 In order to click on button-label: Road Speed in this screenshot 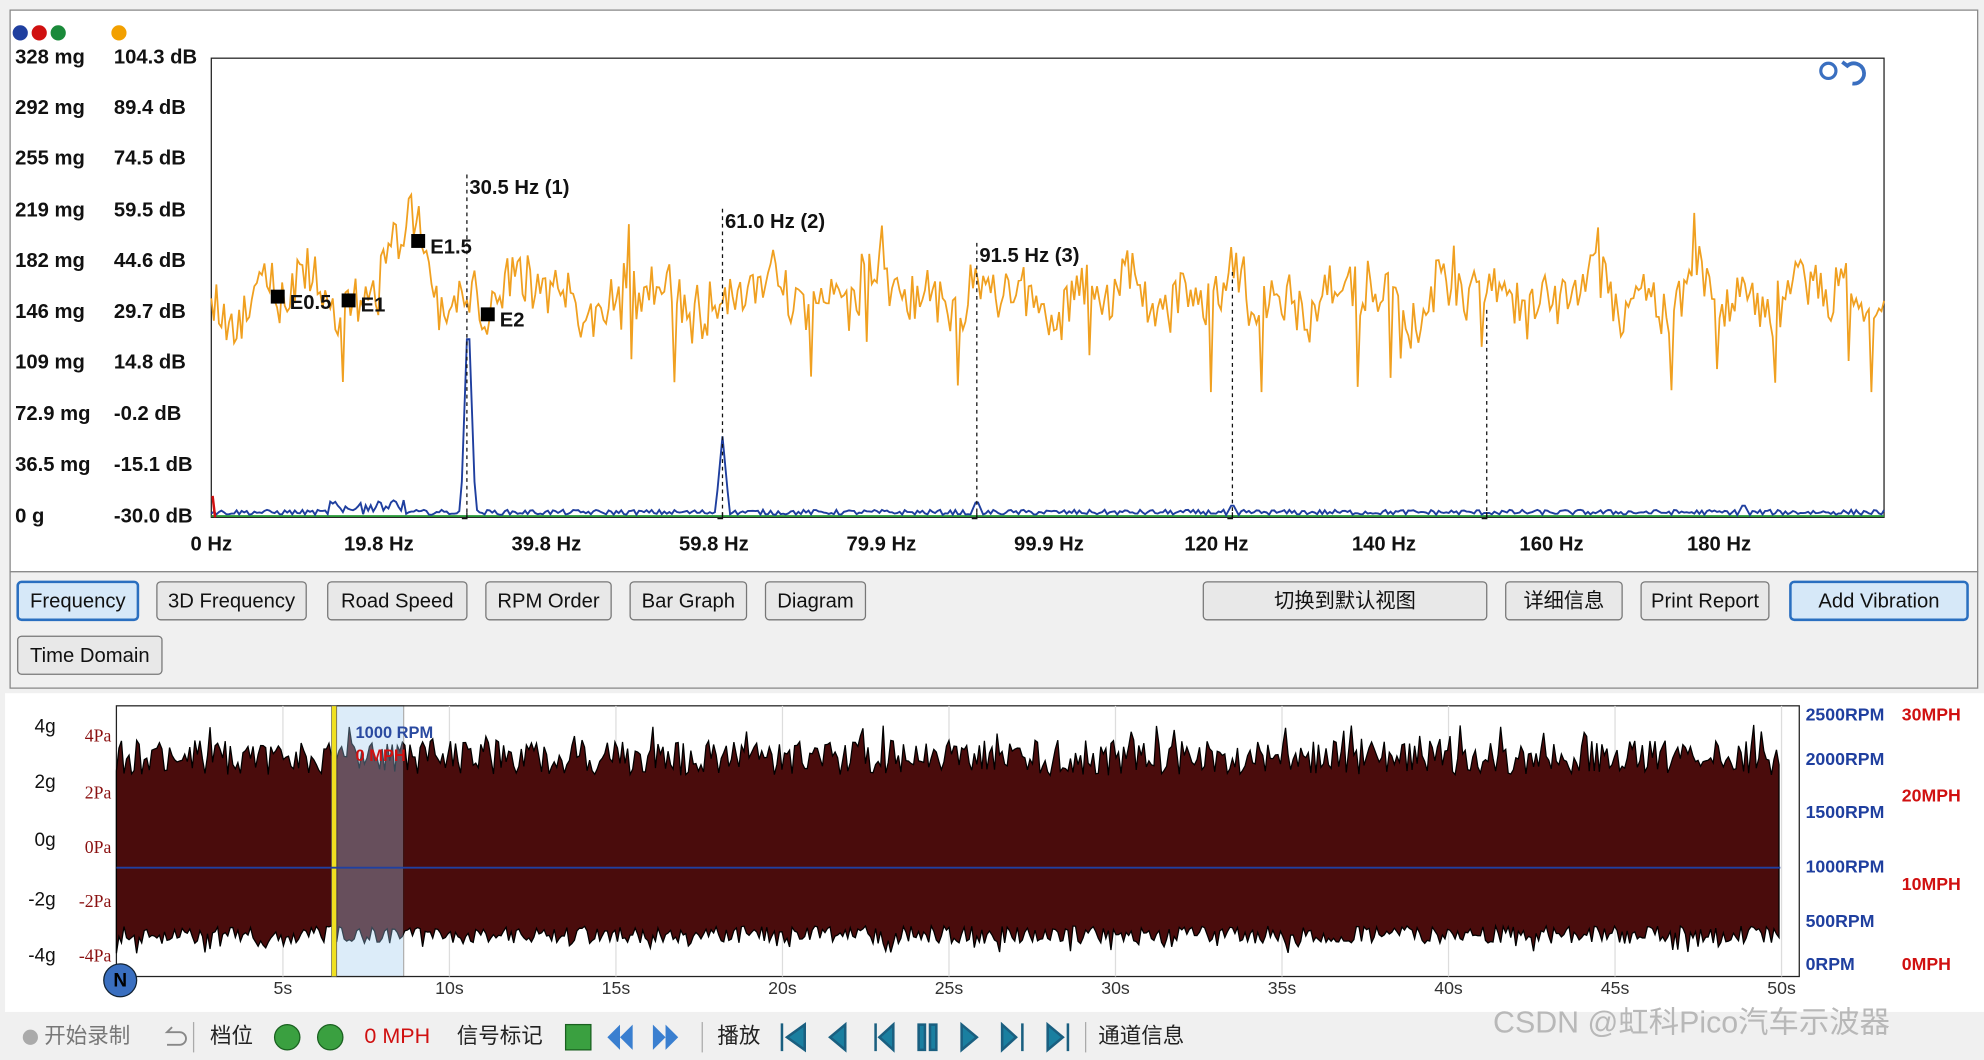, I will do `click(397, 601)`.